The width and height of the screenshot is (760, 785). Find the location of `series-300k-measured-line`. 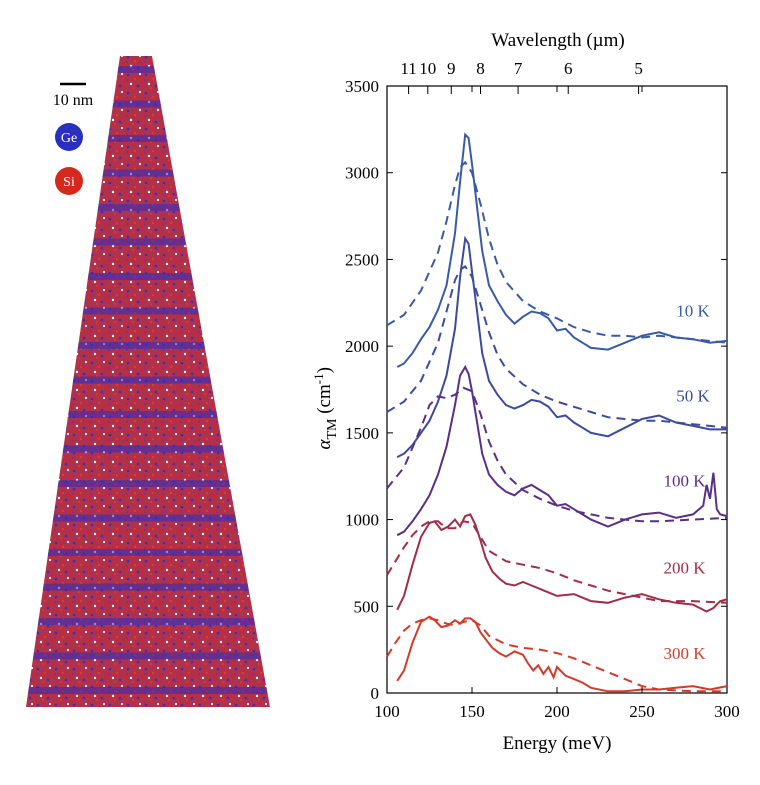

series-300k-measured-line is located at coordinates (562, 654).